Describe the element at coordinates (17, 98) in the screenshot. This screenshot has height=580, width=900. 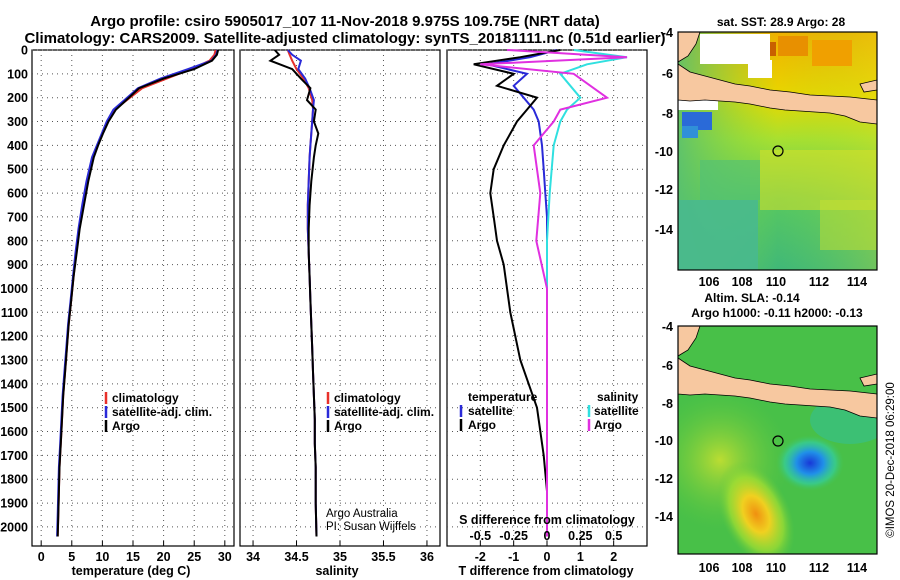
I see `ytick-label: 200` at that location.